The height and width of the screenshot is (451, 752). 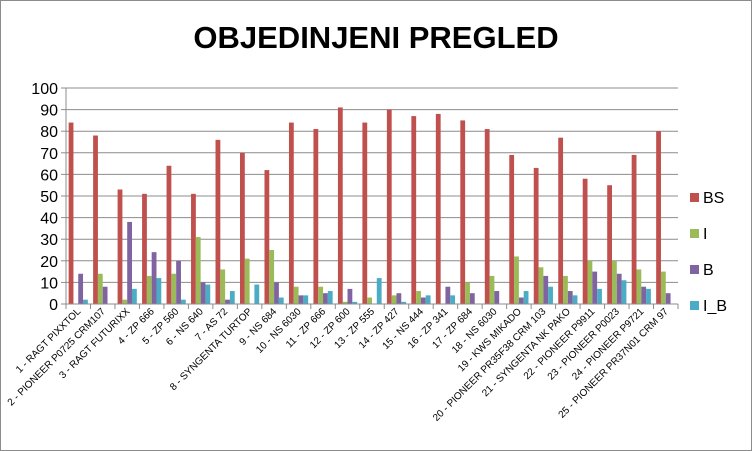 What do you see at coordinates (49, 262) in the screenshot?
I see `y-tick-label: 20` at bounding box center [49, 262].